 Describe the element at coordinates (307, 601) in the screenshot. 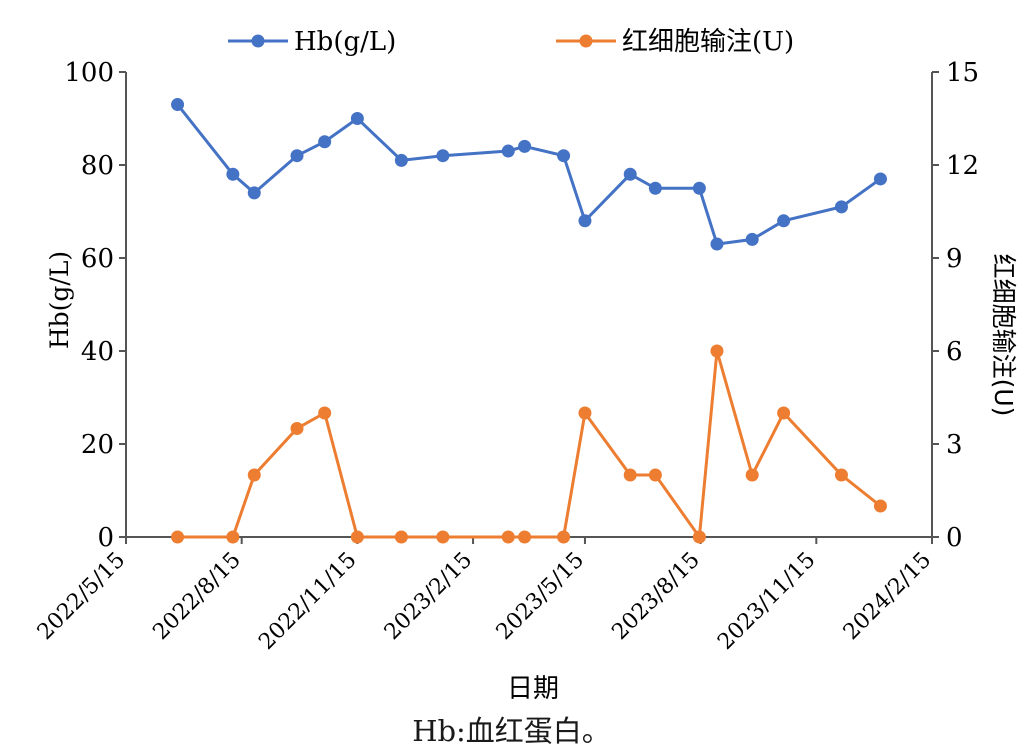

I see `x-tick-label: 2022/11/15` at that location.